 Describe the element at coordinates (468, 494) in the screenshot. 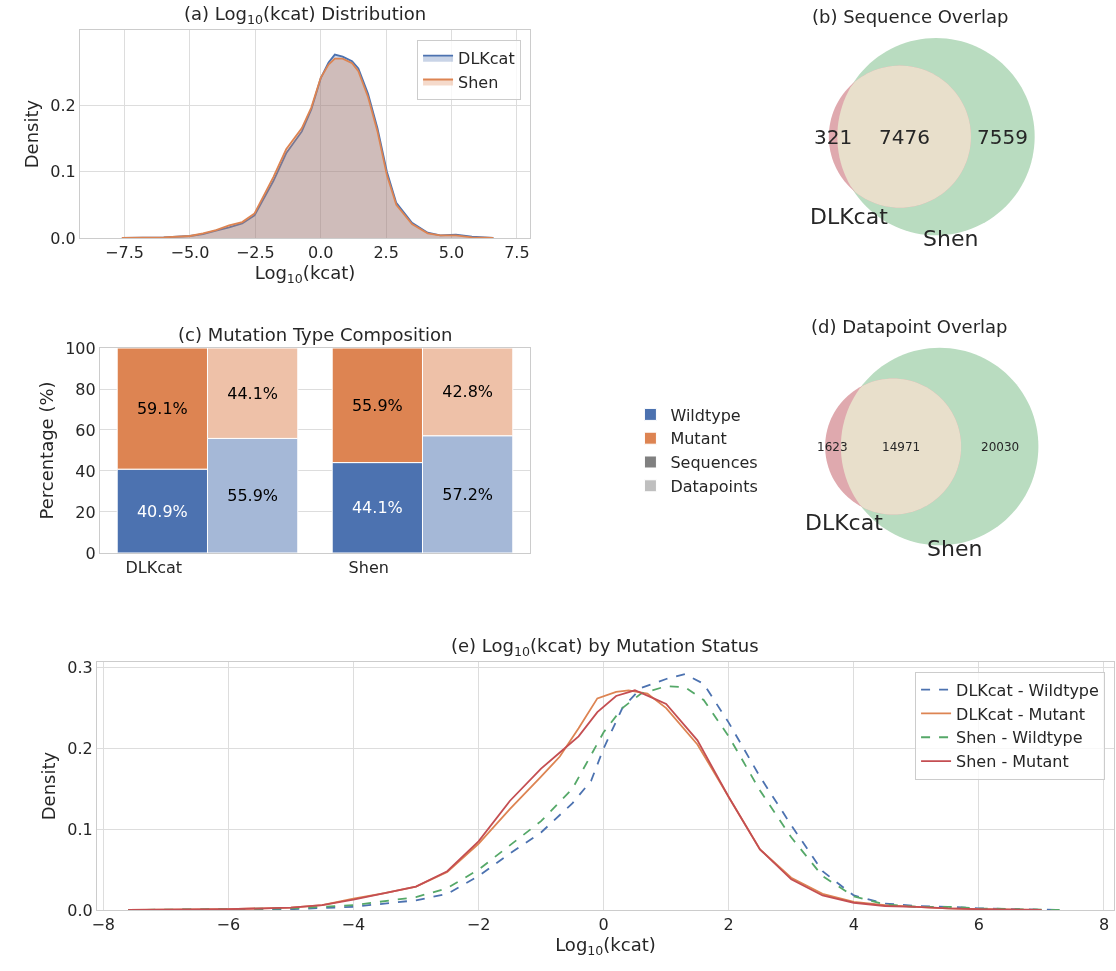

I see `data-label: 57.2%` at that location.